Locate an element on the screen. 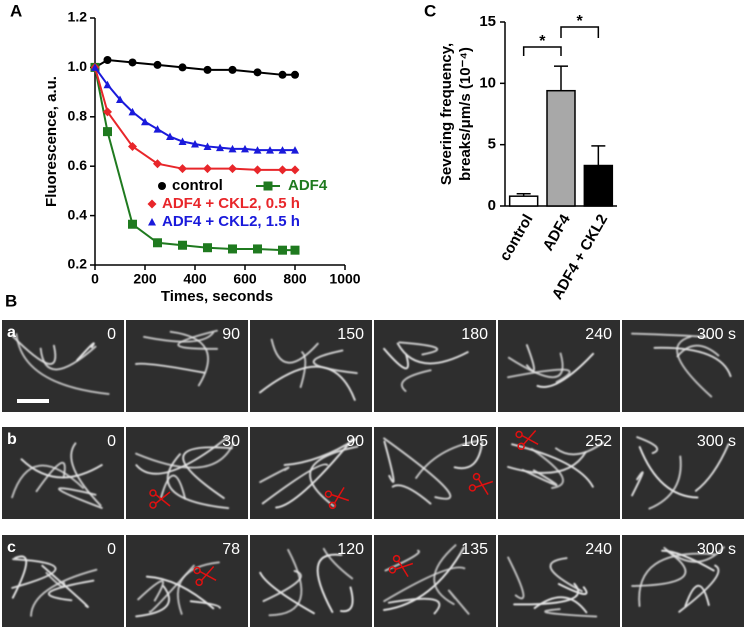  time-label: 252 is located at coordinates (598, 441).